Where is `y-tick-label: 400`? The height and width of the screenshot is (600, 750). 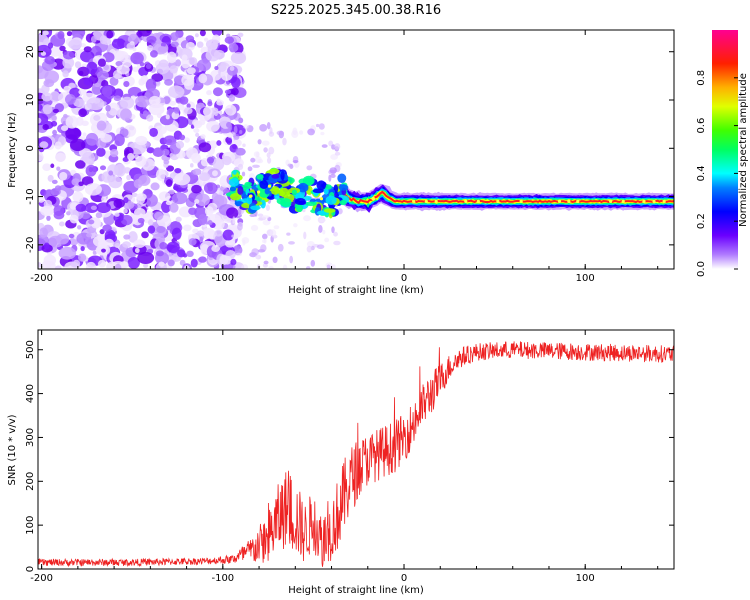 y-tick-label: 400 is located at coordinates (30, 393).